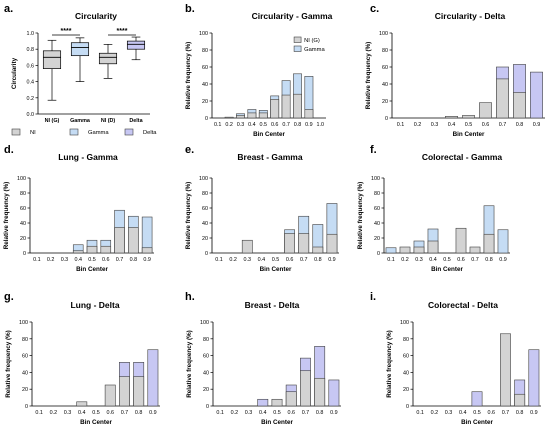 Image resolution: width=550 pixels, height=434 pixels. I want to click on x-tick-label: Gamma, so click(80, 121).